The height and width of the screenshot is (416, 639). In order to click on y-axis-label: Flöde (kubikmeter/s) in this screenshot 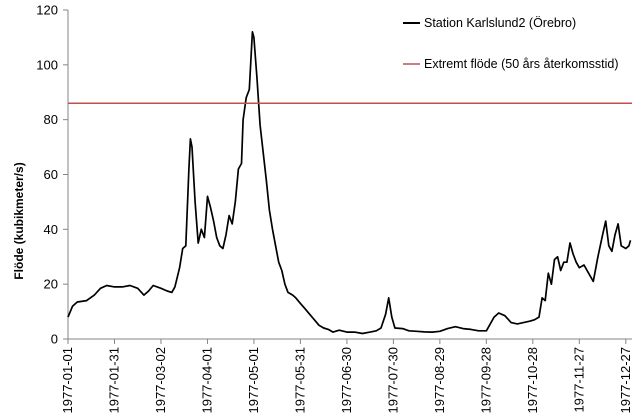, I will do `click(19, 220)`.